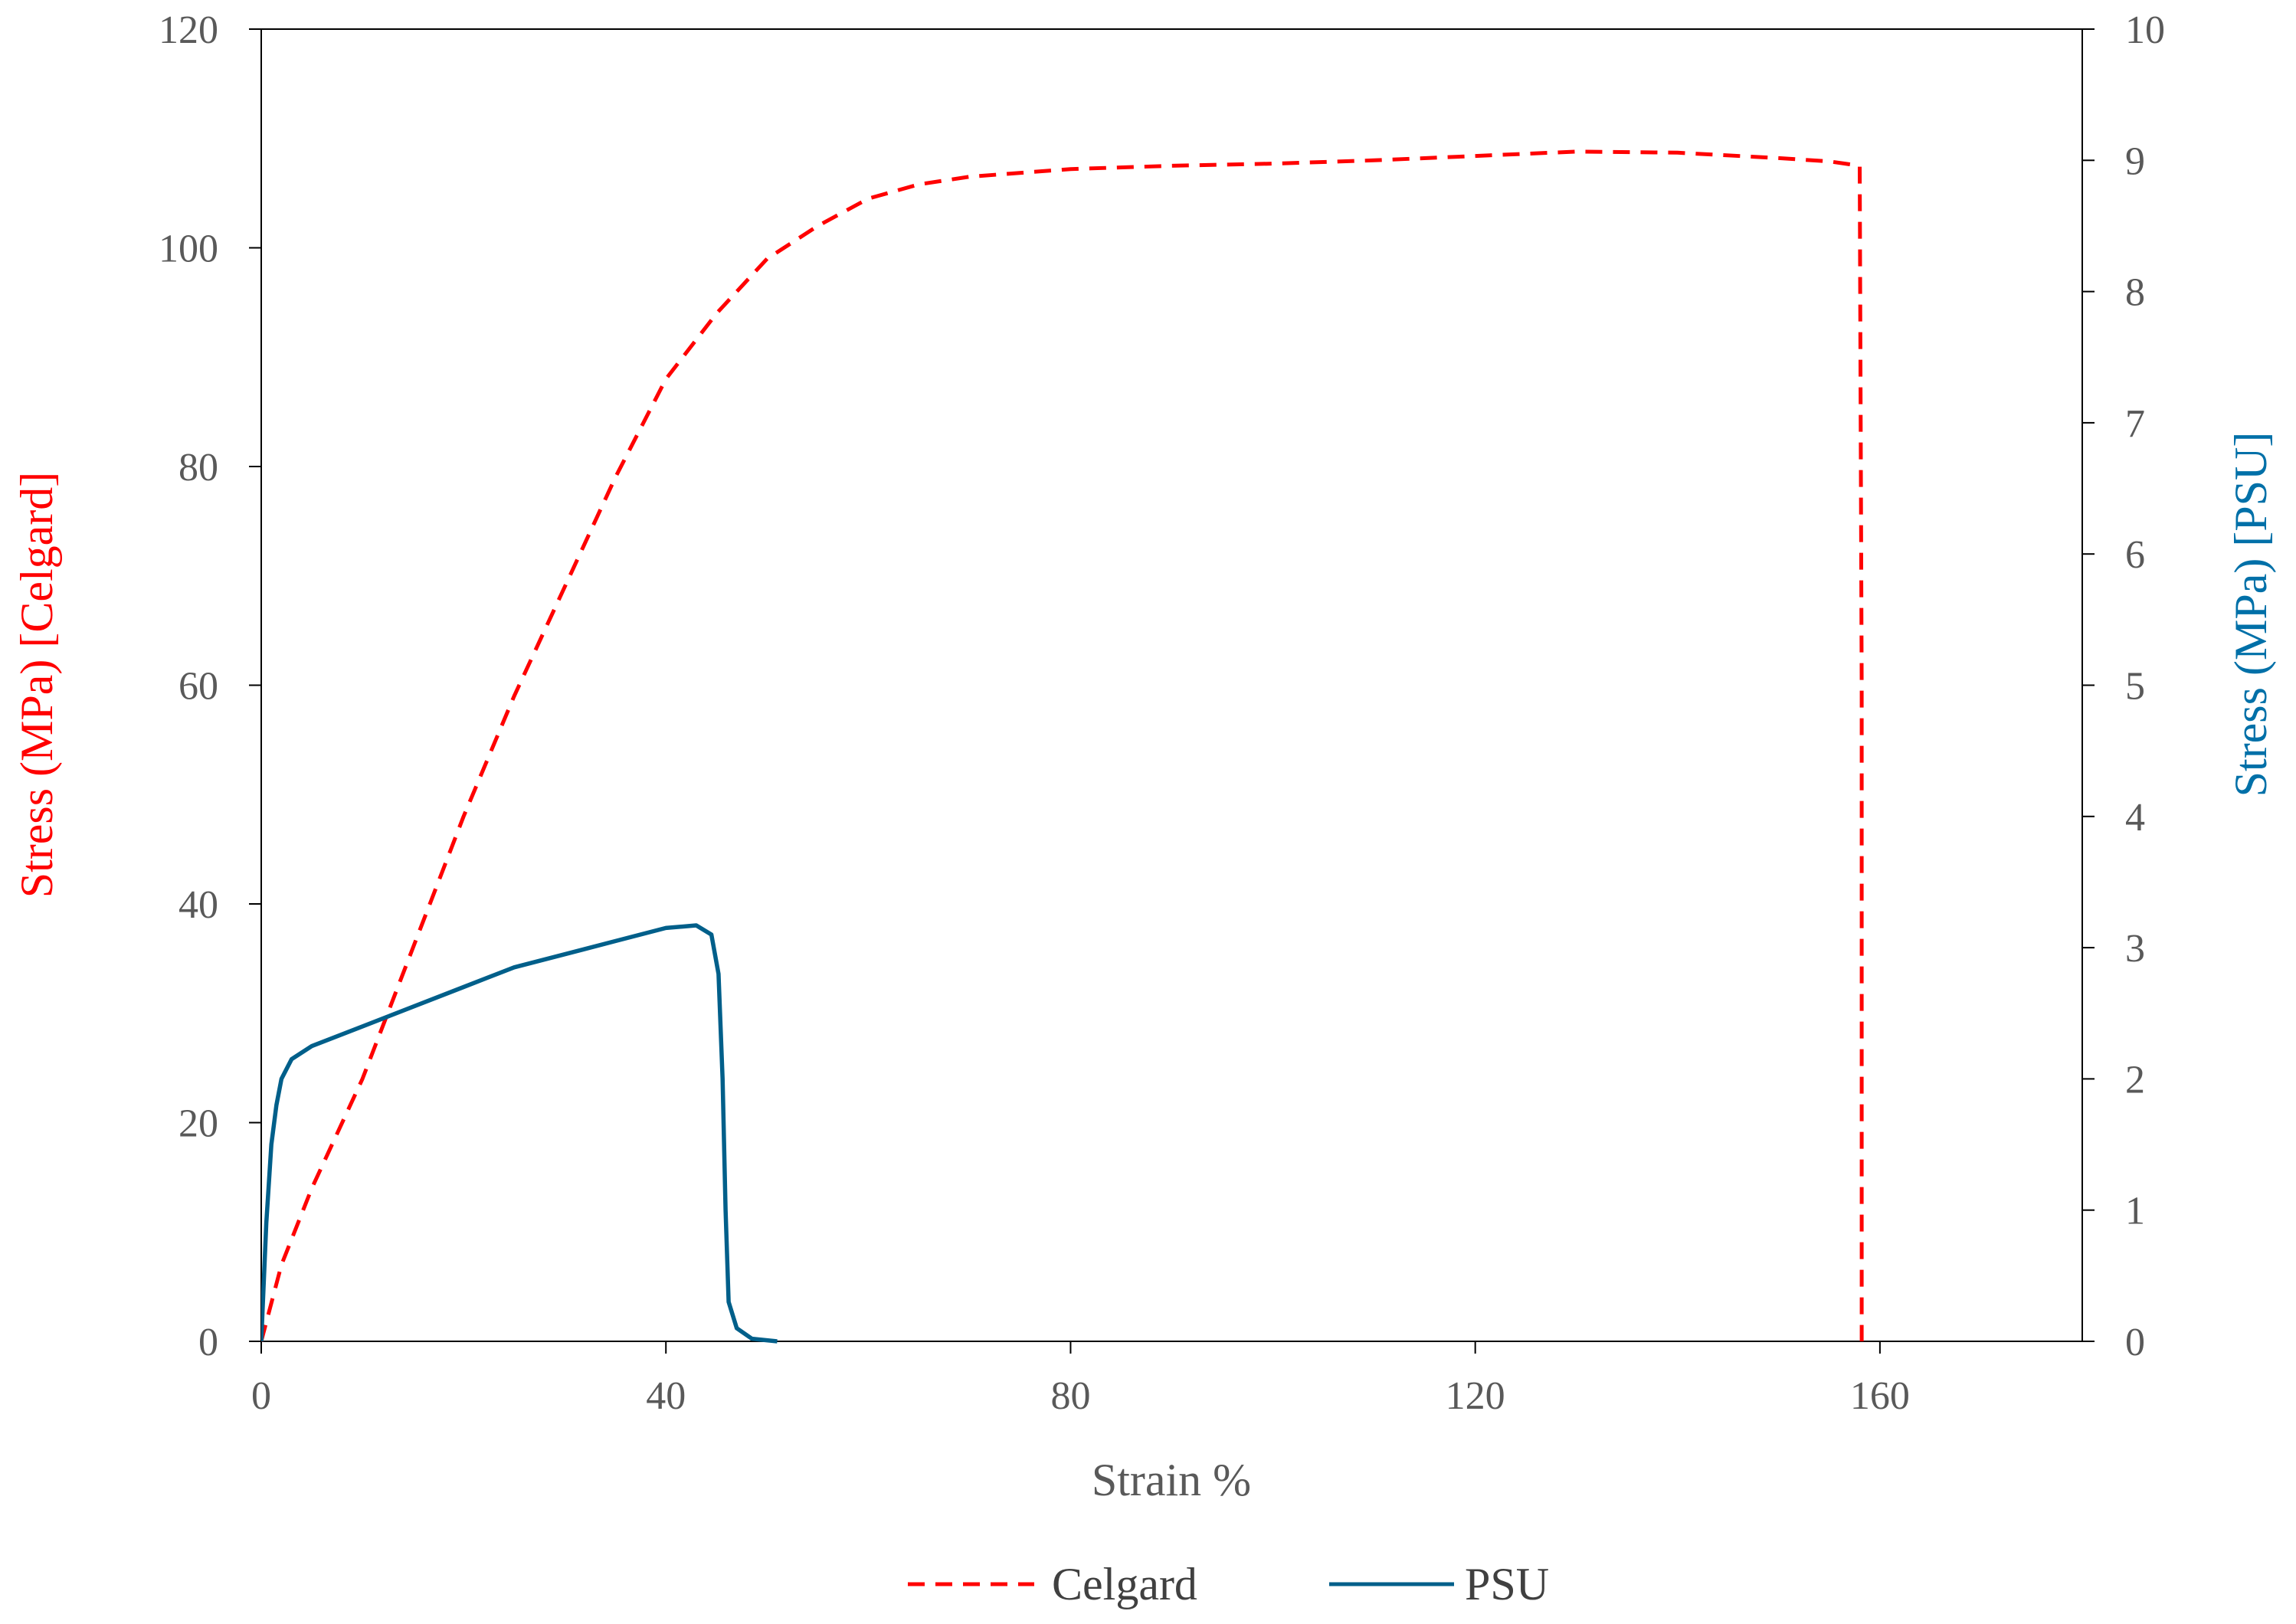 This screenshot has width=2296, height=1624. Describe the element at coordinates (2135, 161) in the screenshot. I see `right-y-tick-label: 9` at that location.